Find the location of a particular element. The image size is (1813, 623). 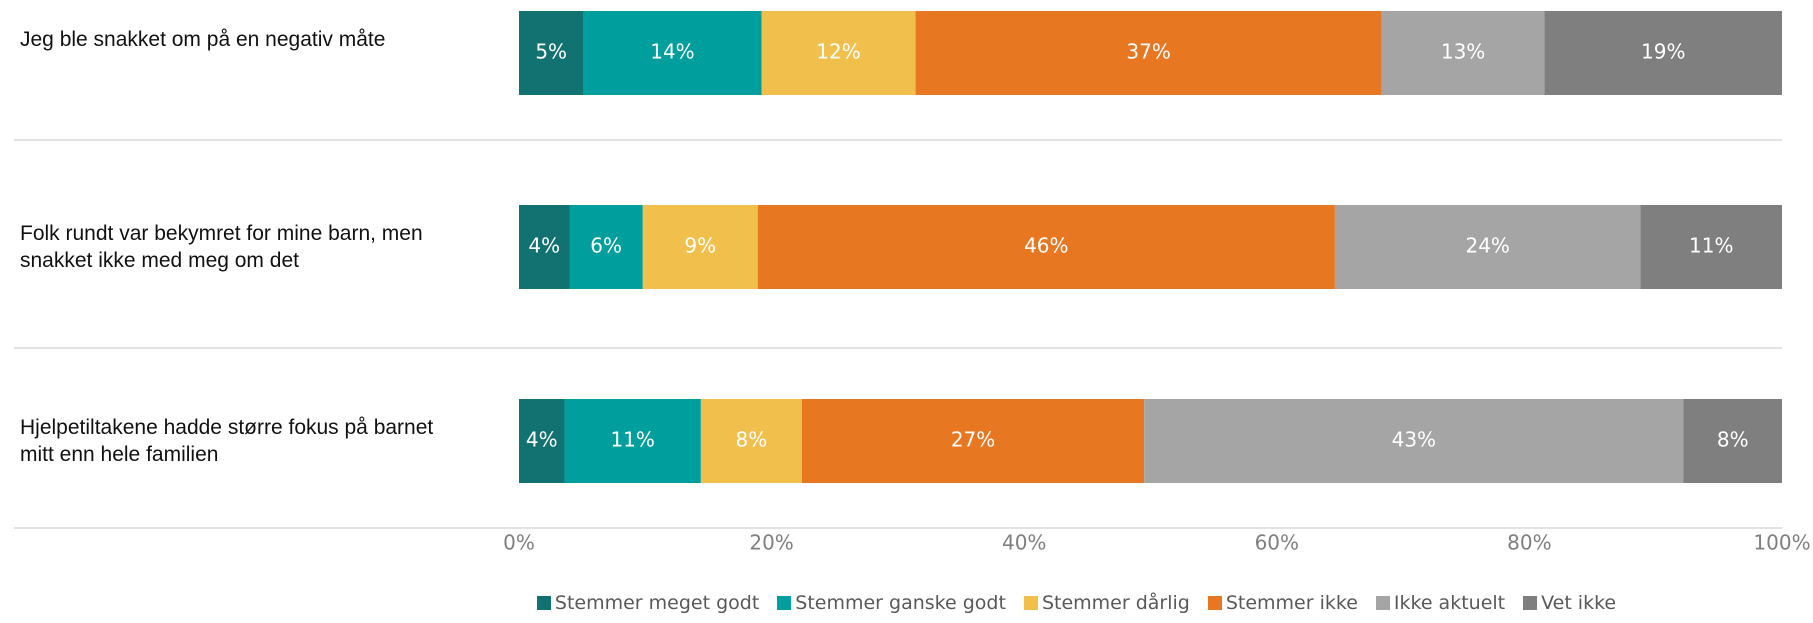

data-label: 13% is located at coordinates (1463, 52).